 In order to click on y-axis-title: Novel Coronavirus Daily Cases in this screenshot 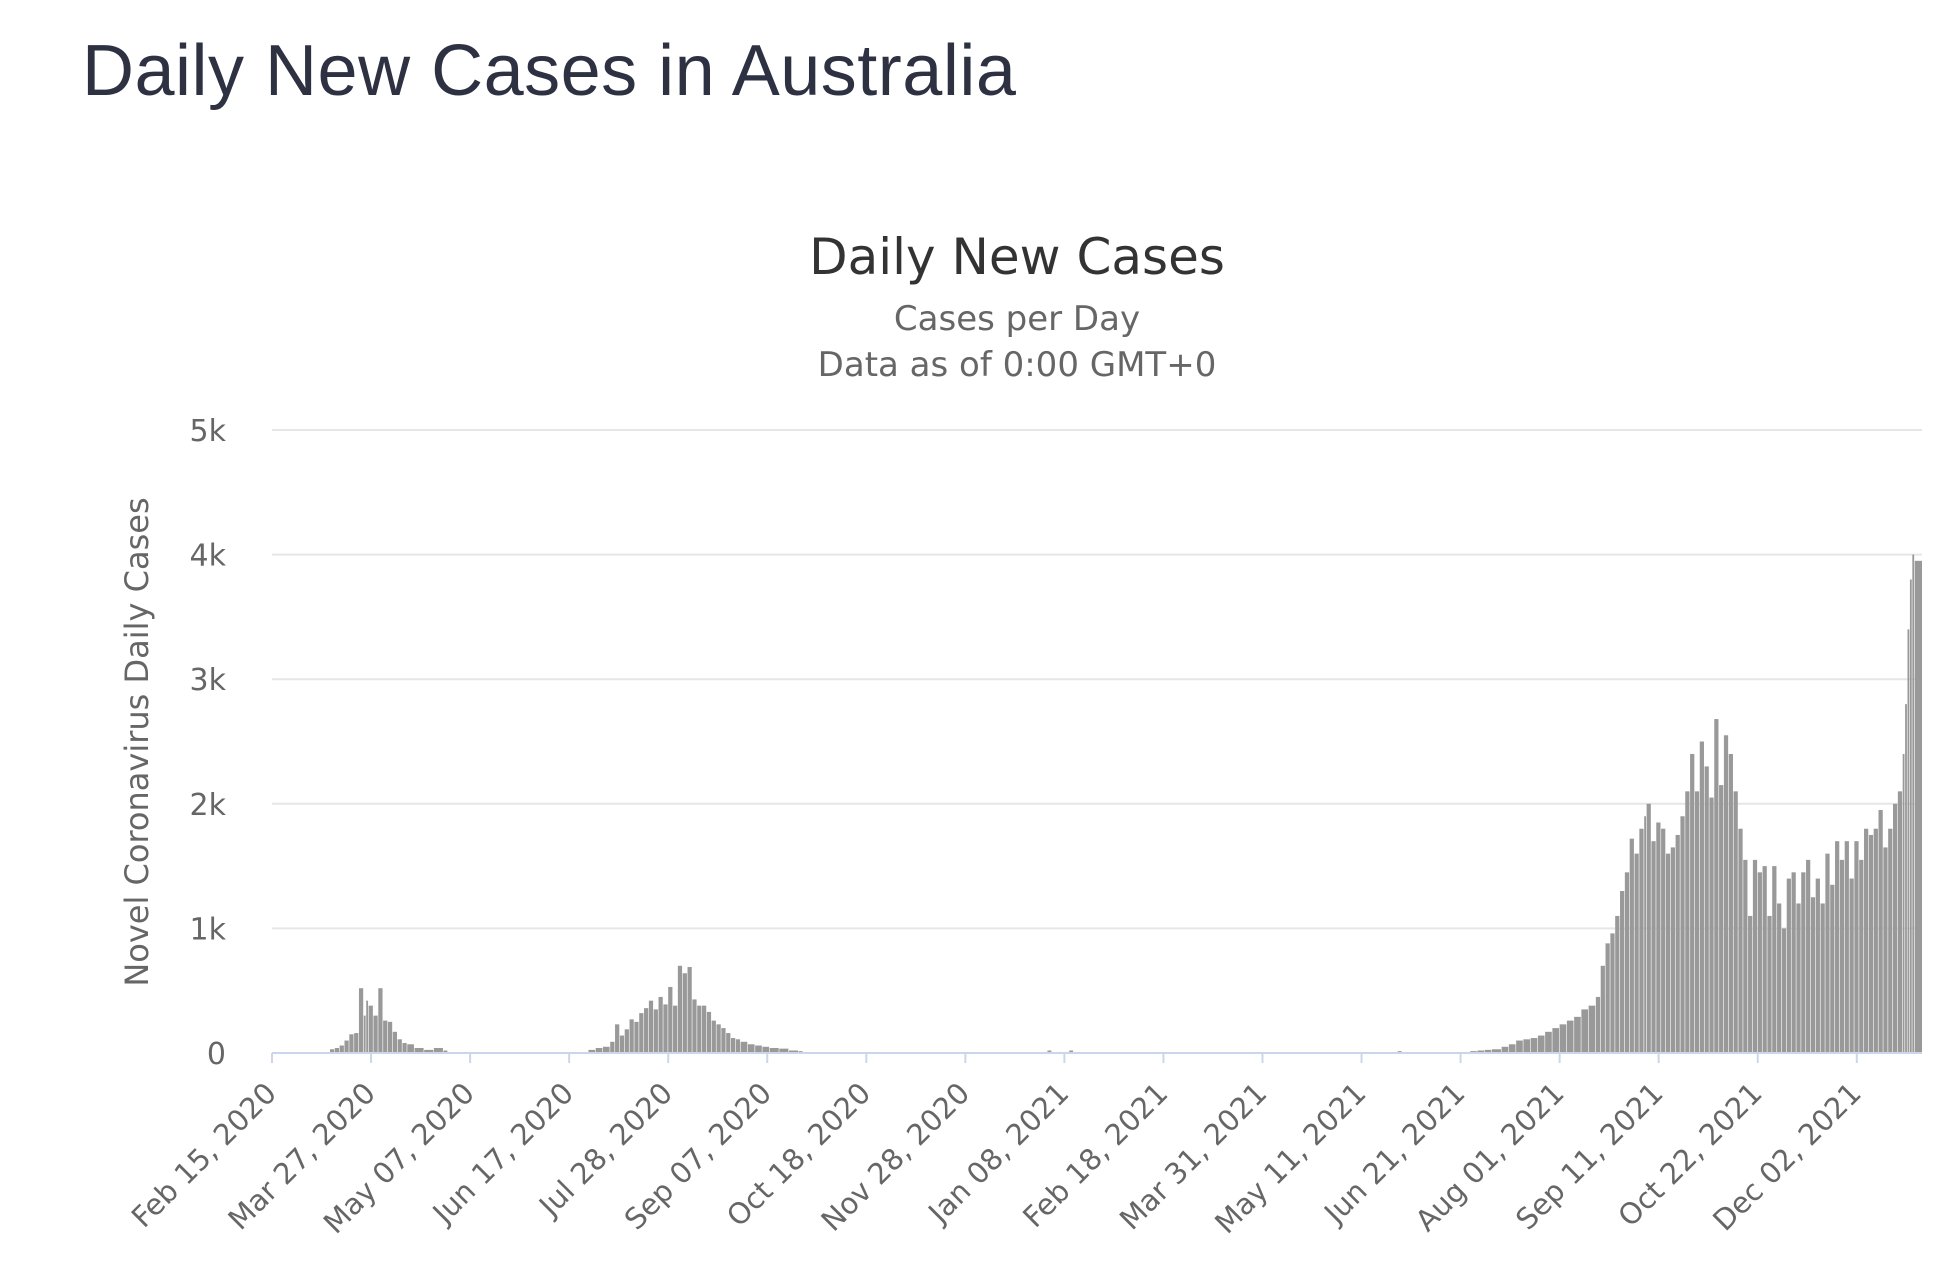, I will do `click(137, 741)`.